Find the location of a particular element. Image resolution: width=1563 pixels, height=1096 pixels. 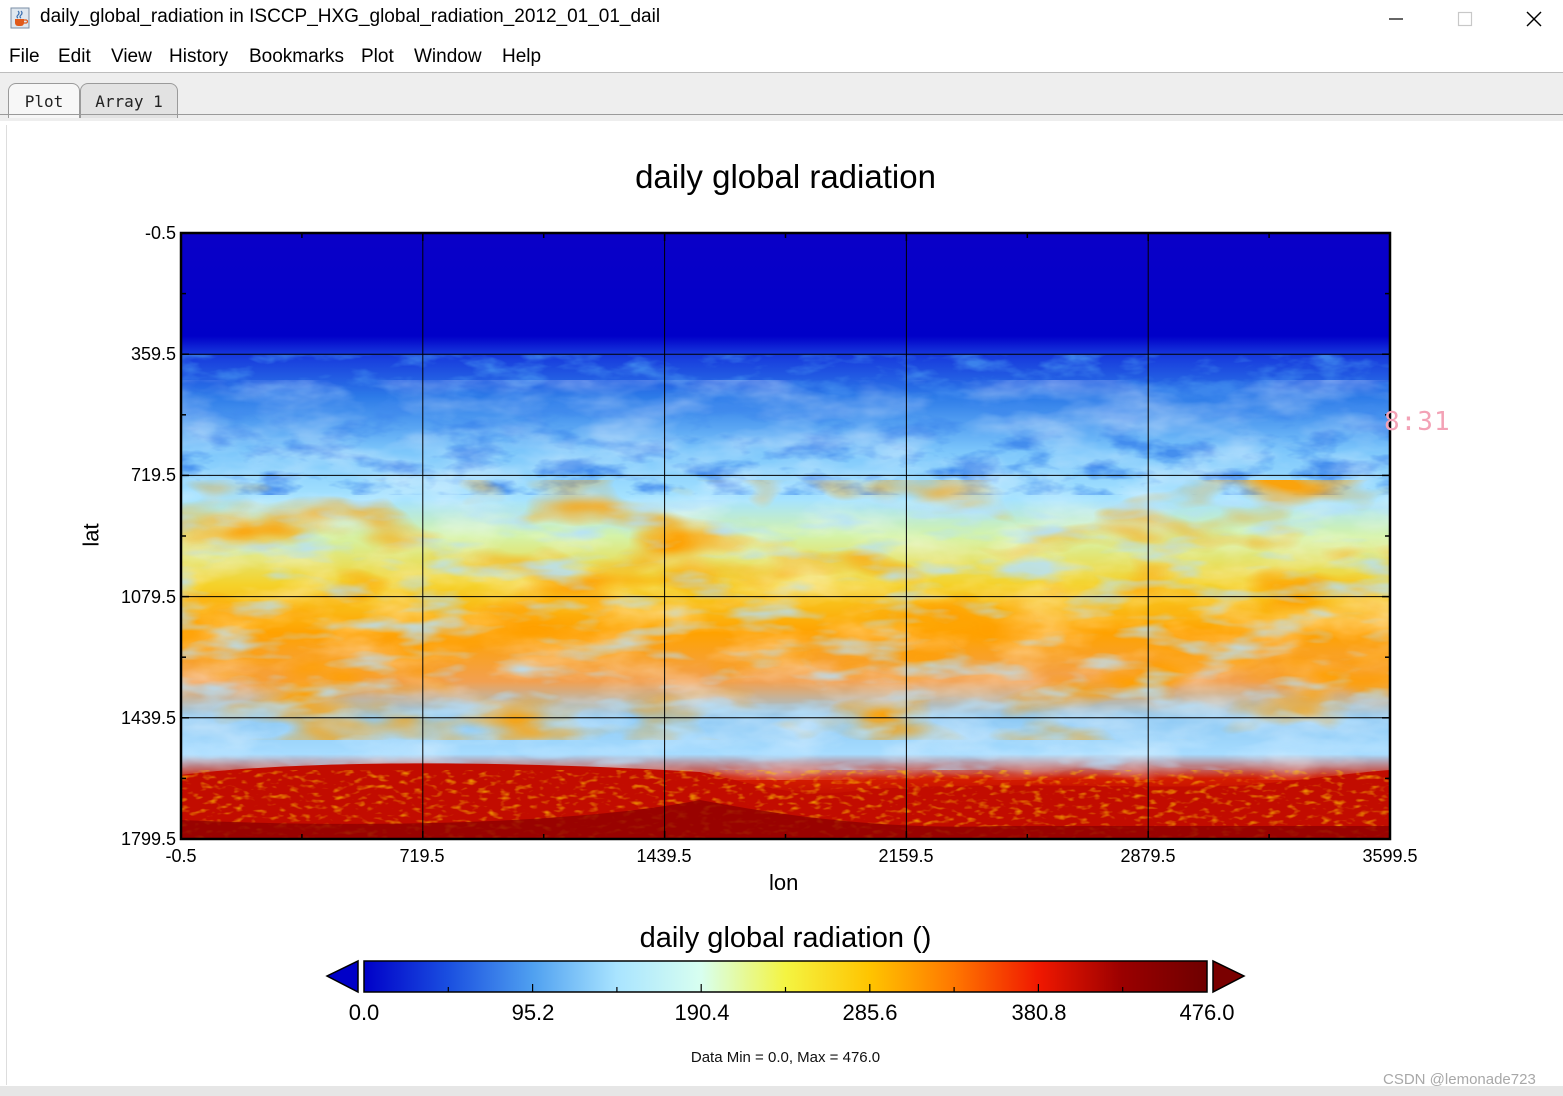

y-tick-label: 359.5 is located at coordinates (153, 354).